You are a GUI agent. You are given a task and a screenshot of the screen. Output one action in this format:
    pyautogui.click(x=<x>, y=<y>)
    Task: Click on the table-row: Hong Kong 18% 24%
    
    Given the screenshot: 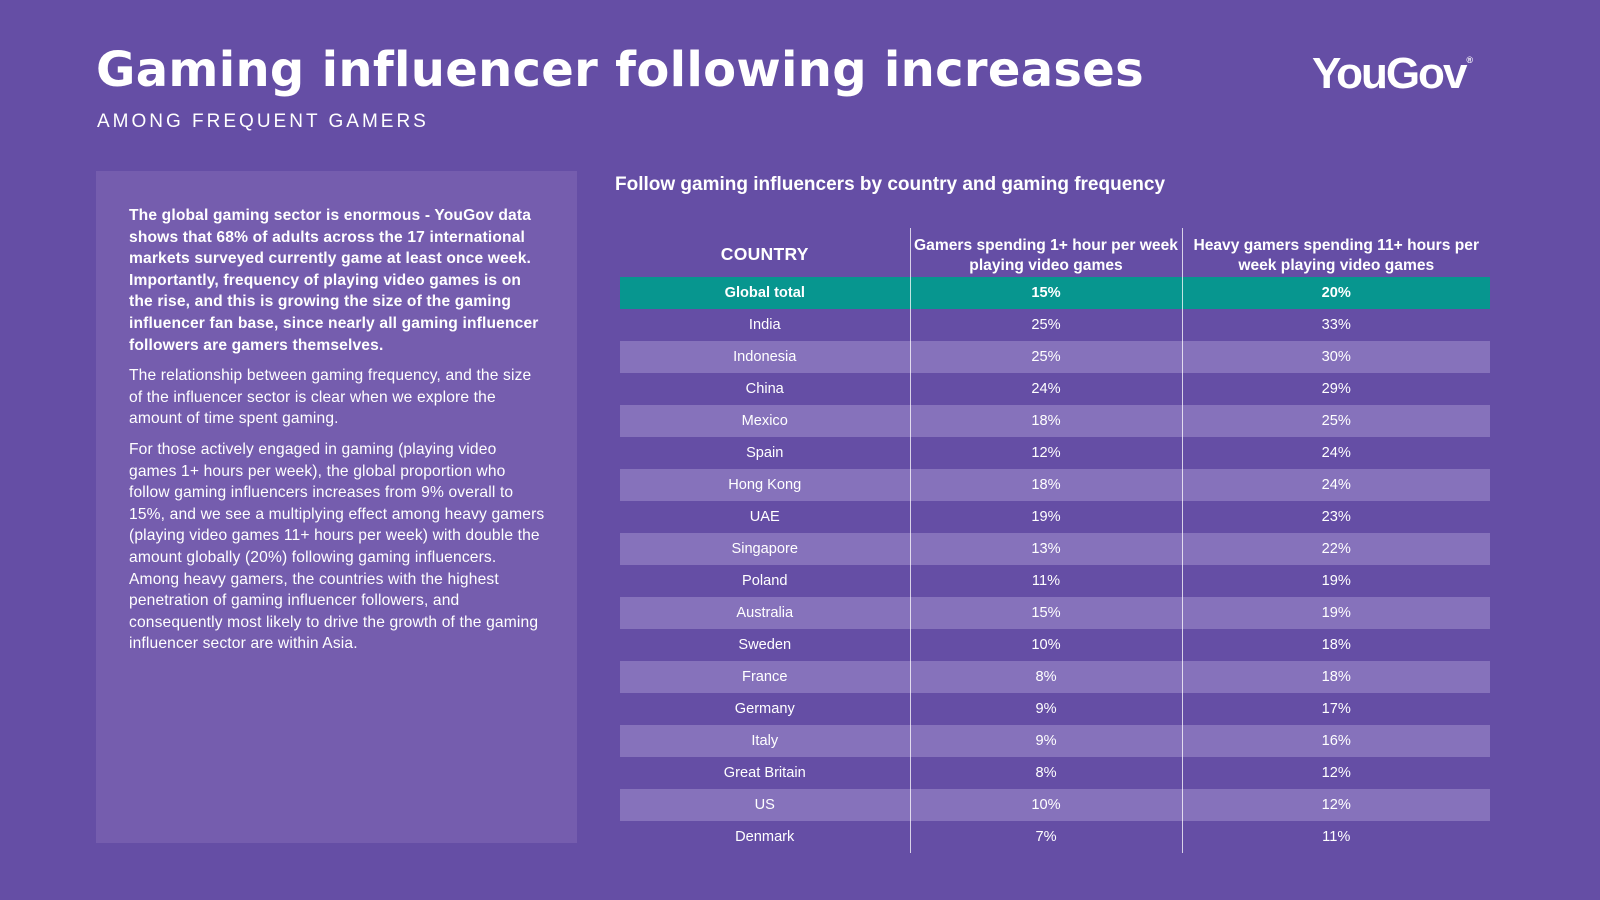 What is the action you would take?
    pyautogui.click(x=1055, y=485)
    